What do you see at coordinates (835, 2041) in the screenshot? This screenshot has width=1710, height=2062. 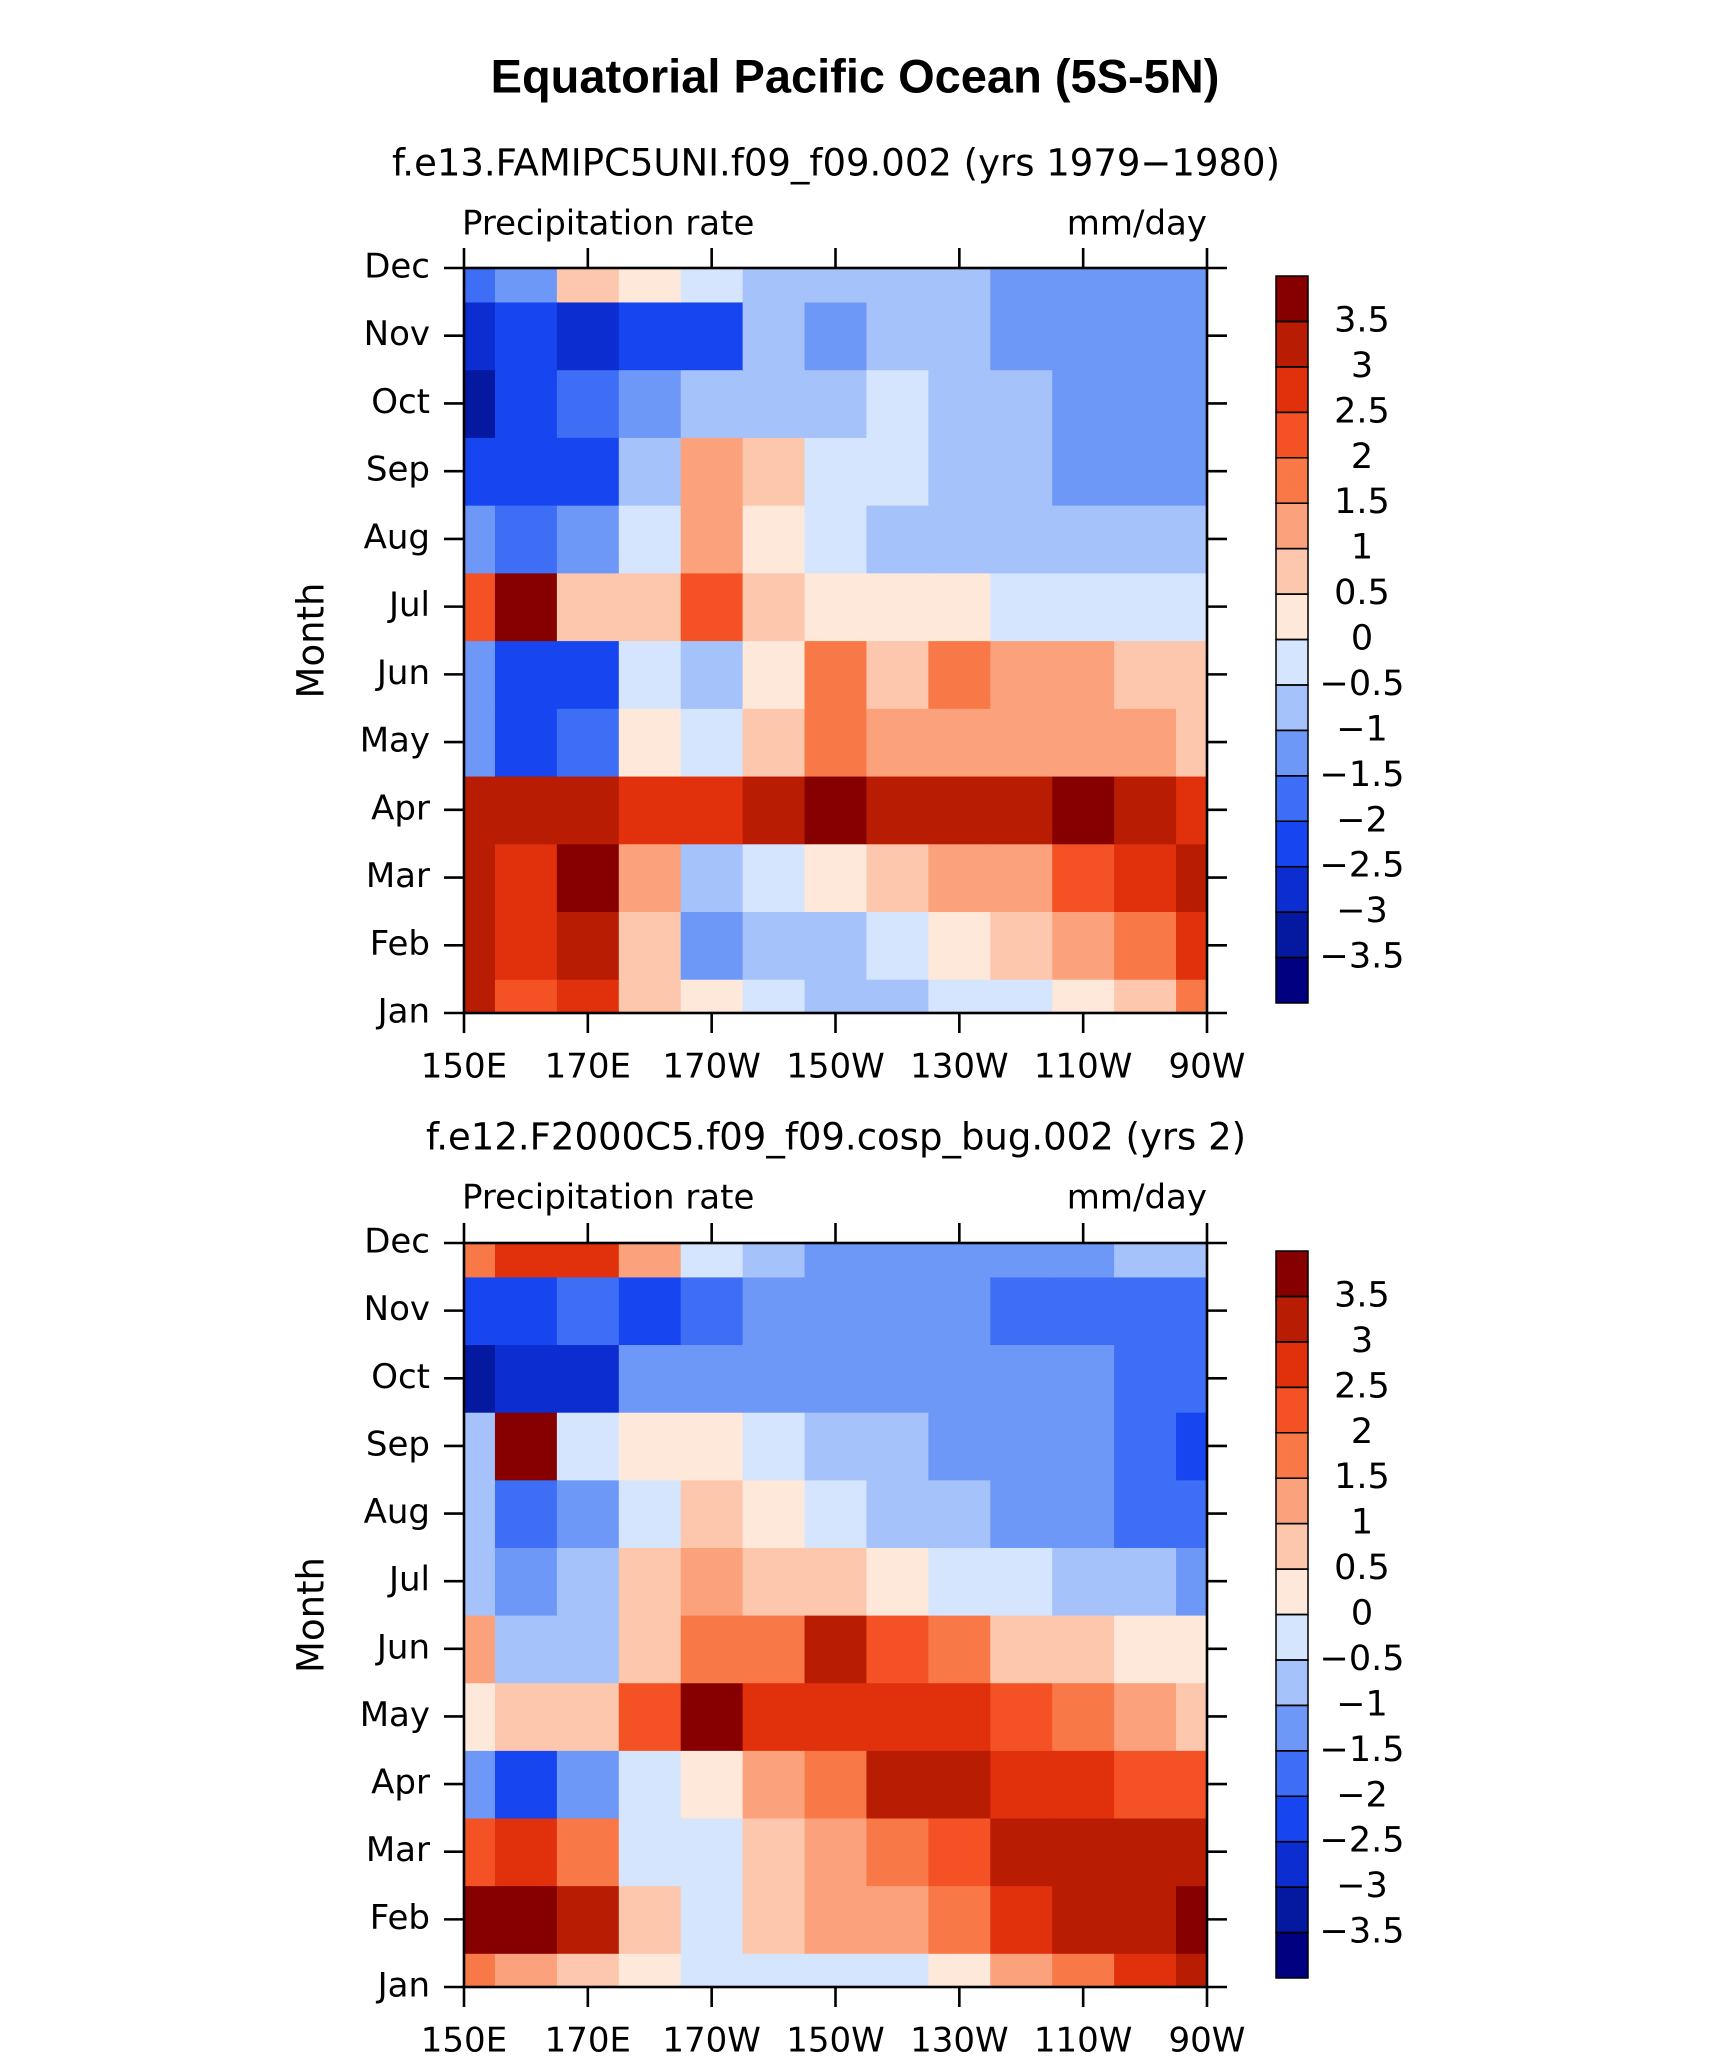 I see `x-tick-label: 150W` at bounding box center [835, 2041].